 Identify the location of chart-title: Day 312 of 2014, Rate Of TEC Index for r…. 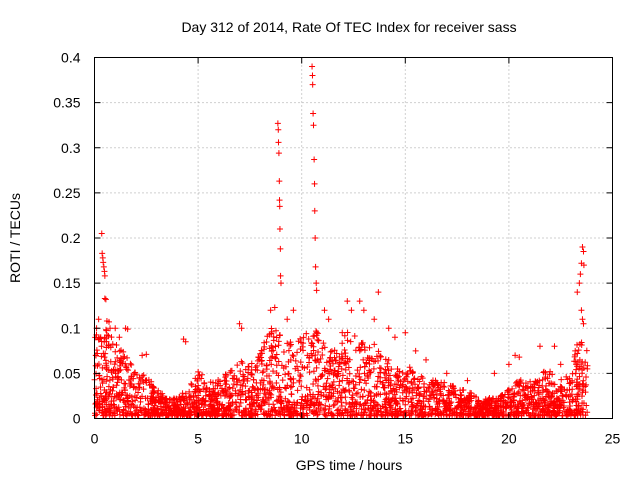
(348, 27).